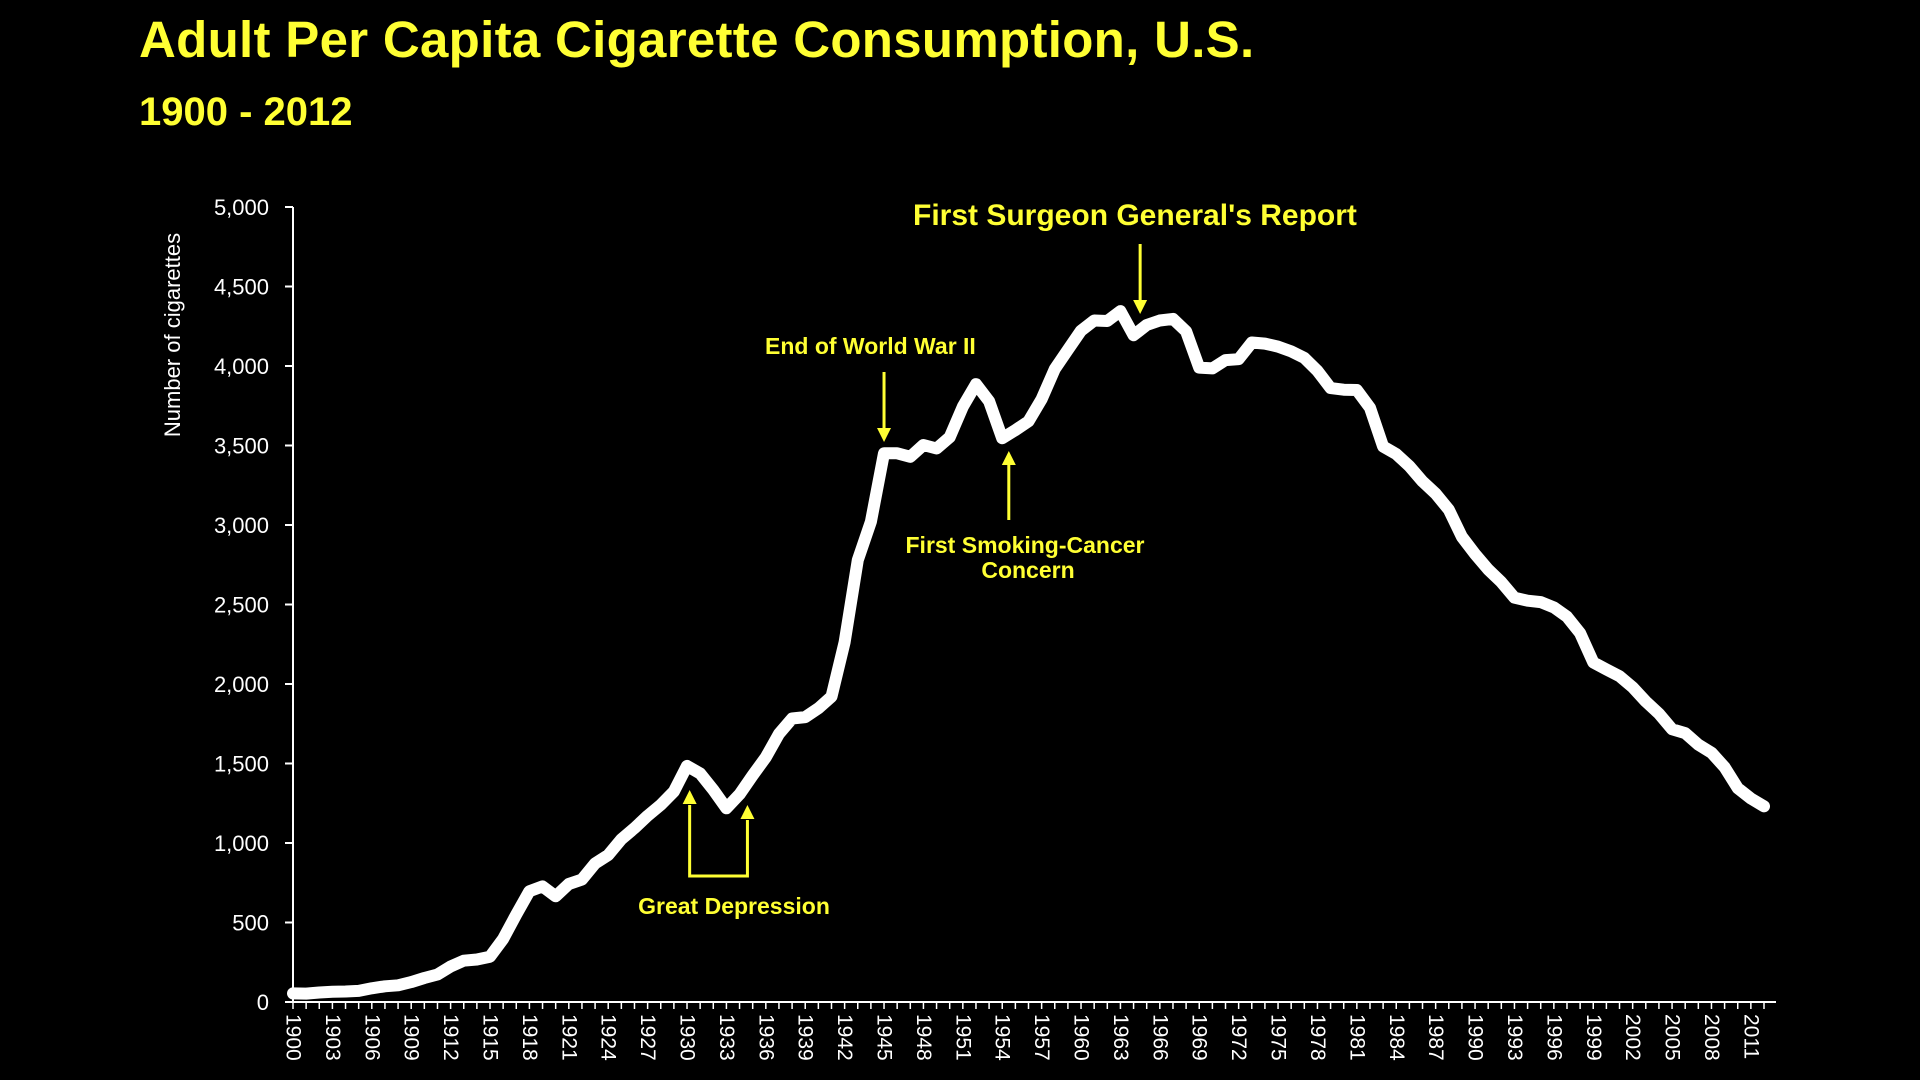  What do you see at coordinates (608, 1037) in the screenshot?
I see `x-tick-label: 1924` at bounding box center [608, 1037].